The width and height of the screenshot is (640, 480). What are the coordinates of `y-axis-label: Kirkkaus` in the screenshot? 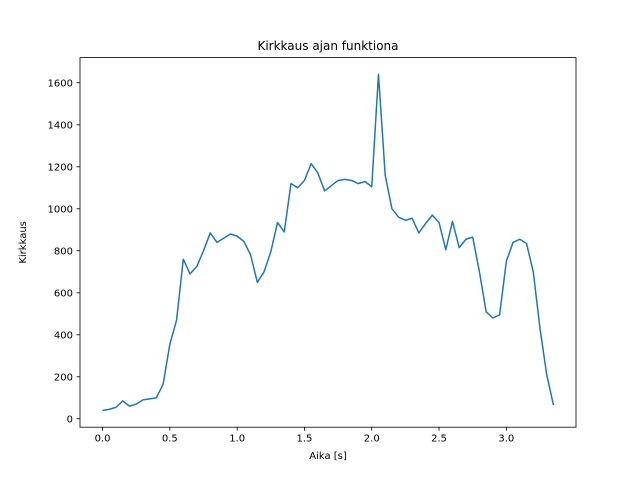 It's located at (23, 242).